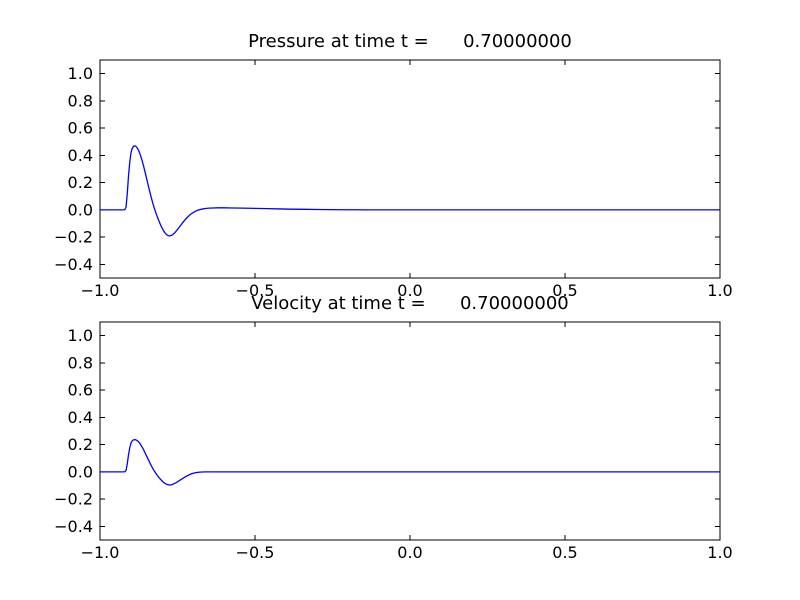 The height and width of the screenshot is (600, 800). Describe the element at coordinates (410, 191) in the screenshot. I see `pressure-line` at that location.